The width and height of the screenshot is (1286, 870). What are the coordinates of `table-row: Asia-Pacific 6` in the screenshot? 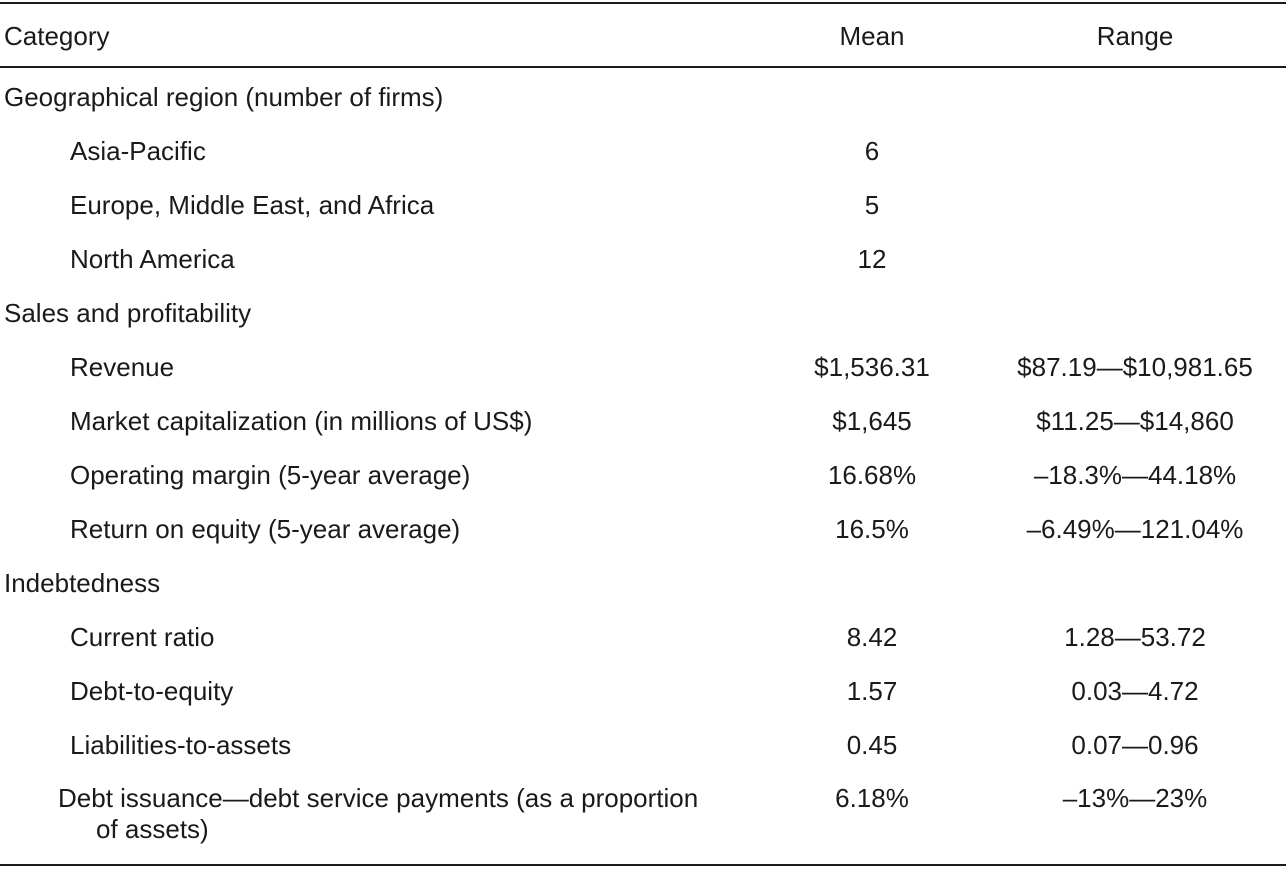 It's located at (643, 151).